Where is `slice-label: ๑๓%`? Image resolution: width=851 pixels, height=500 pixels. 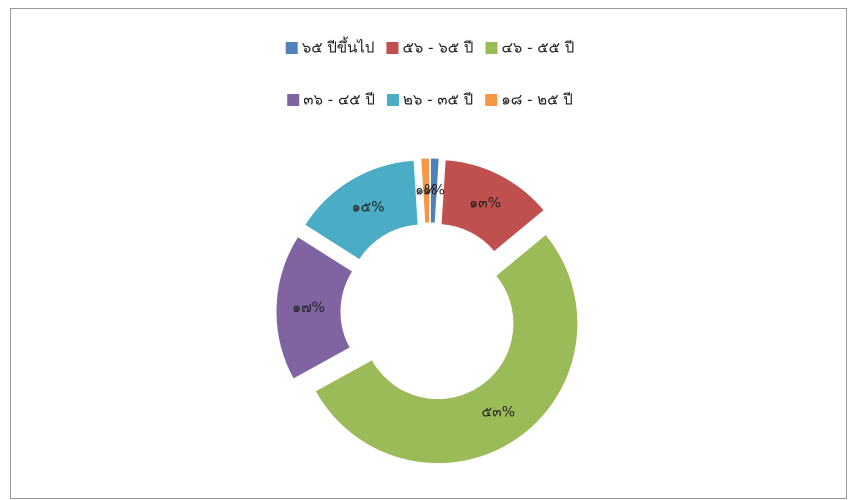 slice-label: ๑๓% is located at coordinates (485, 204).